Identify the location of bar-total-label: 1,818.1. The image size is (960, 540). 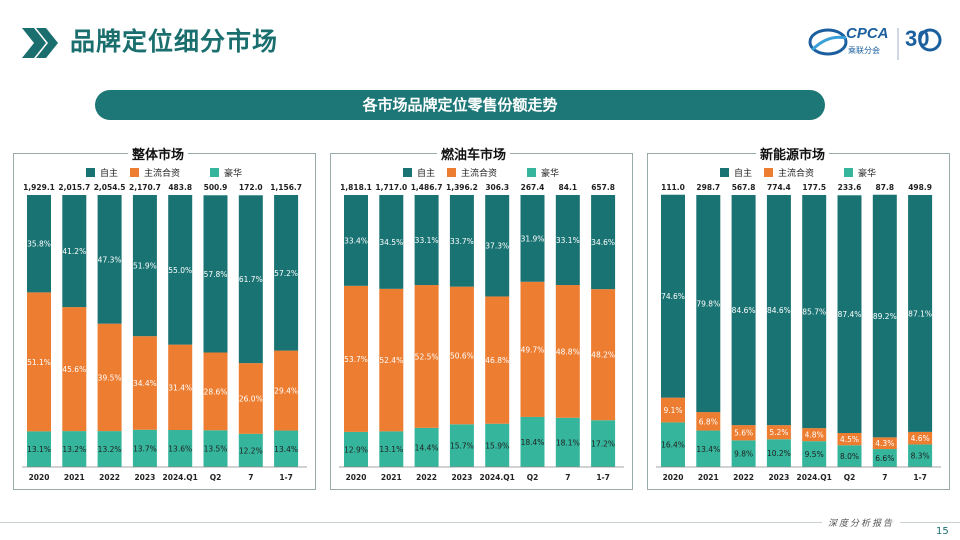
(356, 187).